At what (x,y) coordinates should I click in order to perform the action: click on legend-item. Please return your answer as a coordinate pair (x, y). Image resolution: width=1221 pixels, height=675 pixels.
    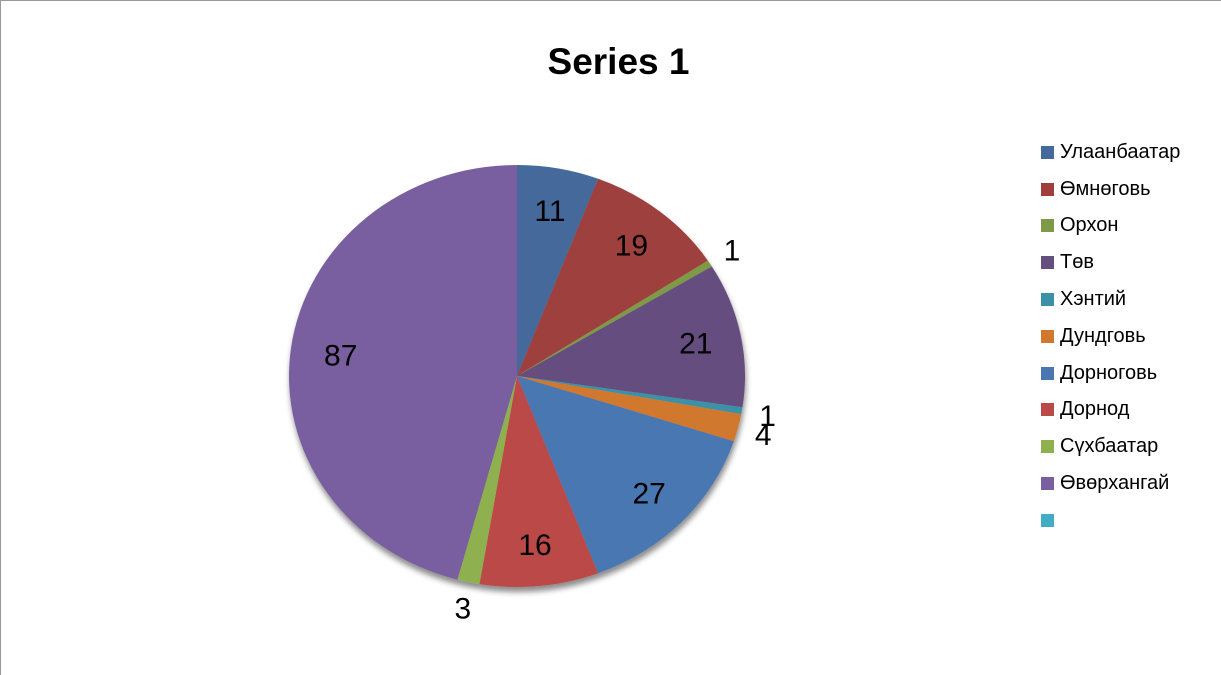
    Looking at the image, I should click on (1110, 520).